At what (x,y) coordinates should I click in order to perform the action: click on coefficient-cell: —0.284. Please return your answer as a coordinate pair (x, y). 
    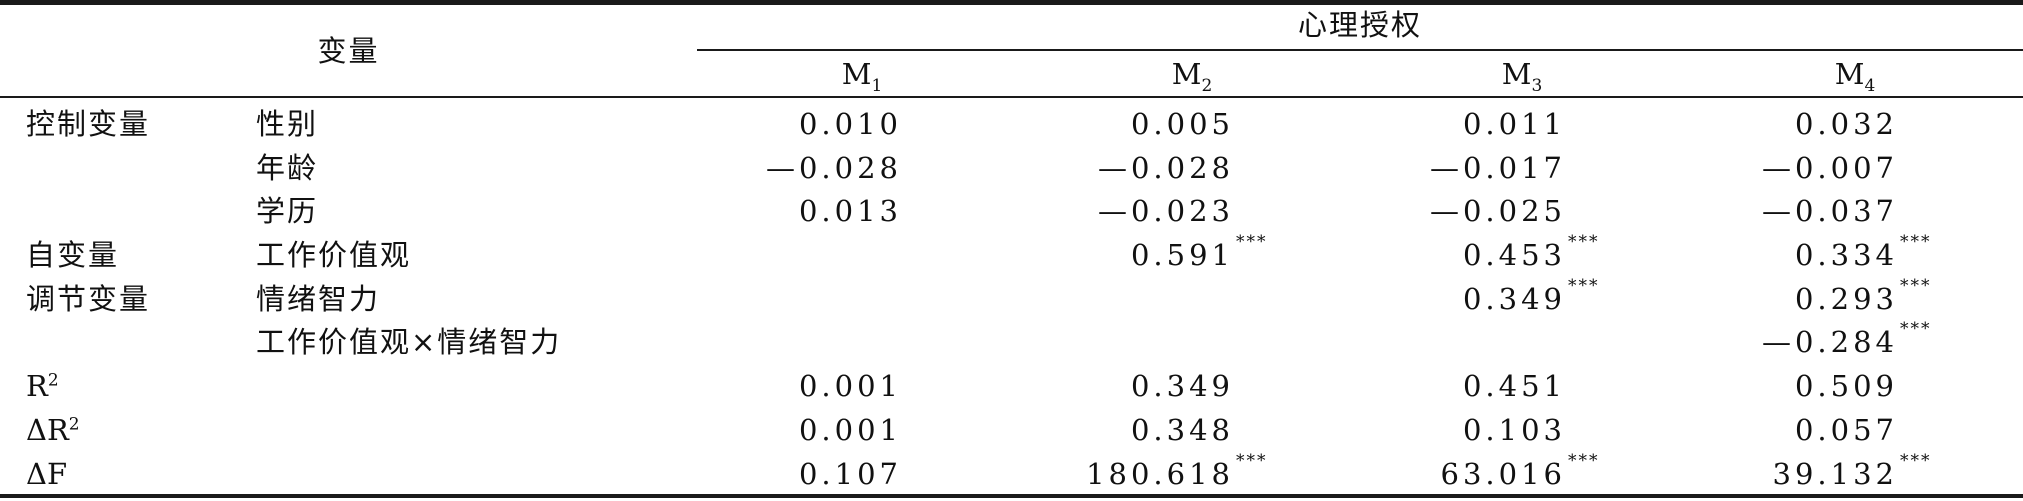
    Looking at the image, I should click on (1829, 342).